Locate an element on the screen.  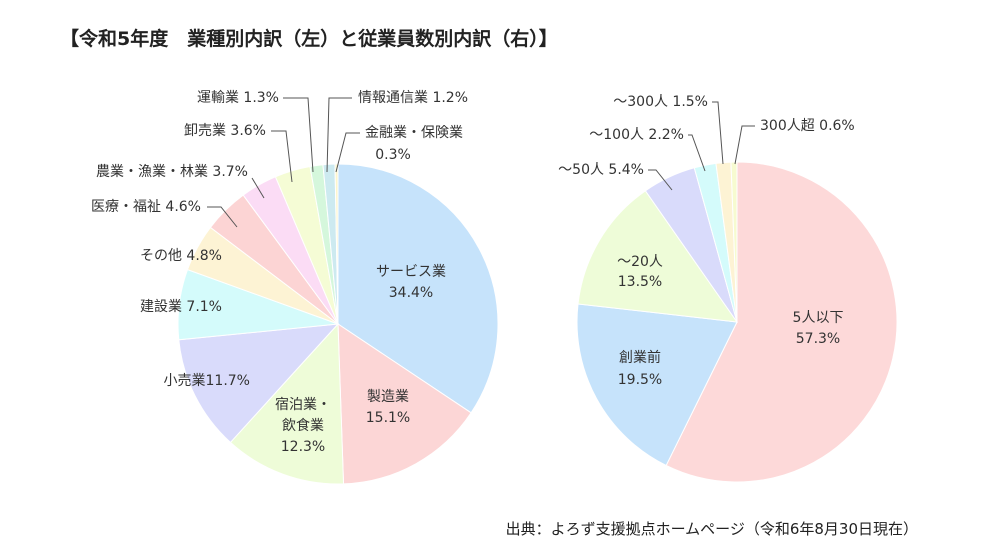
value-5-or-fewer: 57.3% is located at coordinates (818, 339).